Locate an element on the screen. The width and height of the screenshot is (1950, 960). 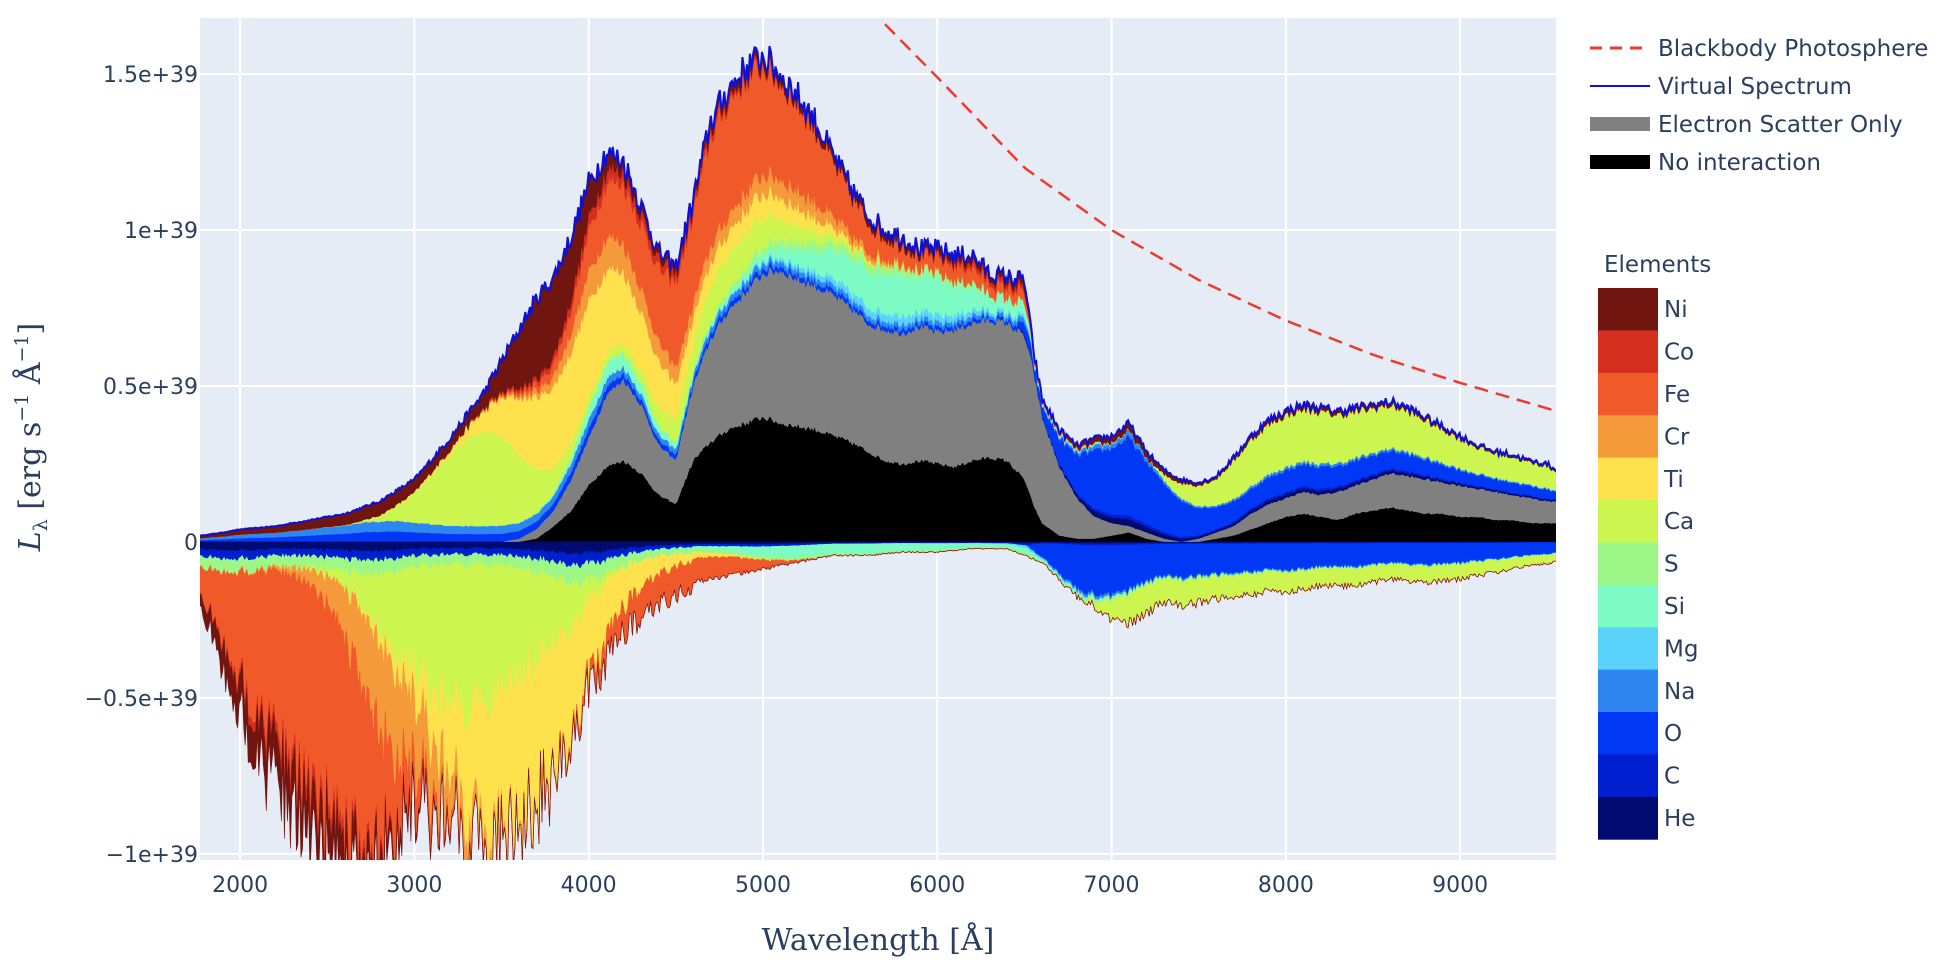
x-tick-label: 3000 is located at coordinates (414, 885).